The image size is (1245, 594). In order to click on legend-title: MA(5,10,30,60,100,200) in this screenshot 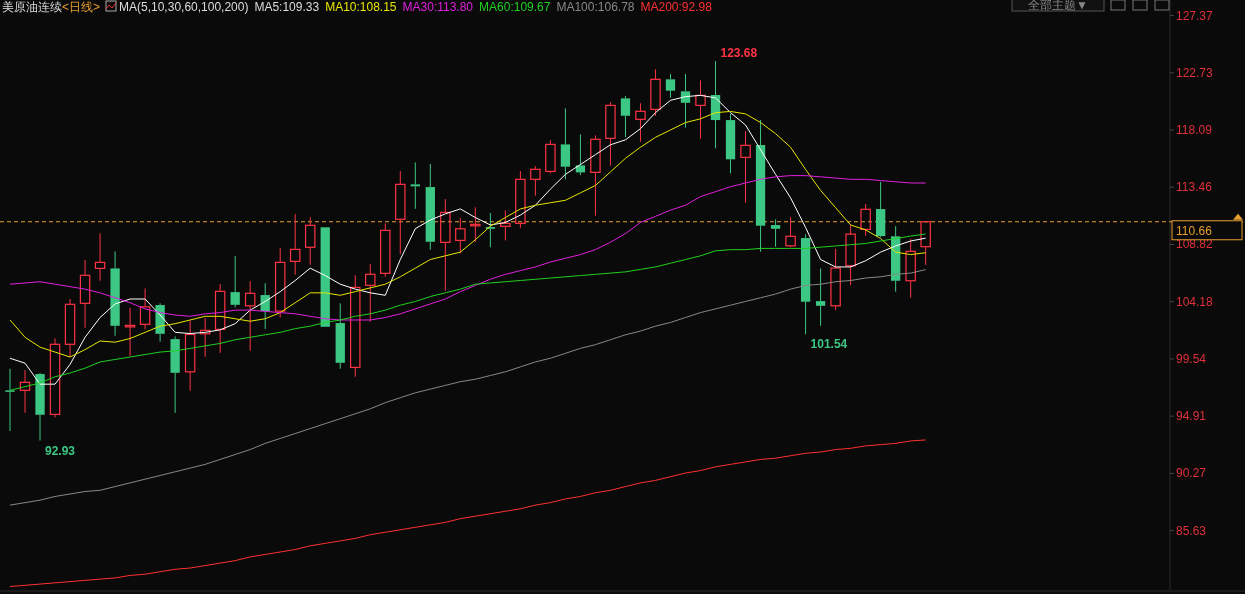, I will do `click(184, 7)`.